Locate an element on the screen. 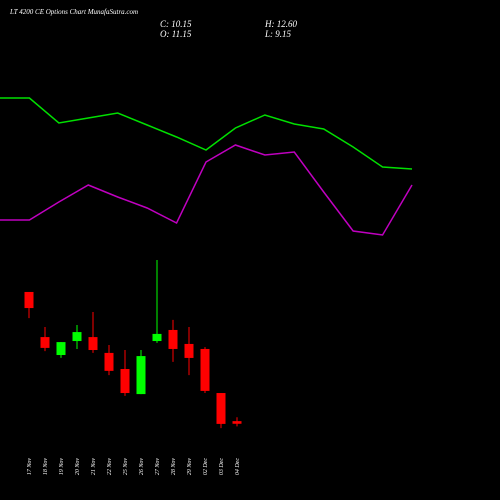 The image size is (500, 500). x-tick-label: 29 Nov is located at coordinates (190, 467).